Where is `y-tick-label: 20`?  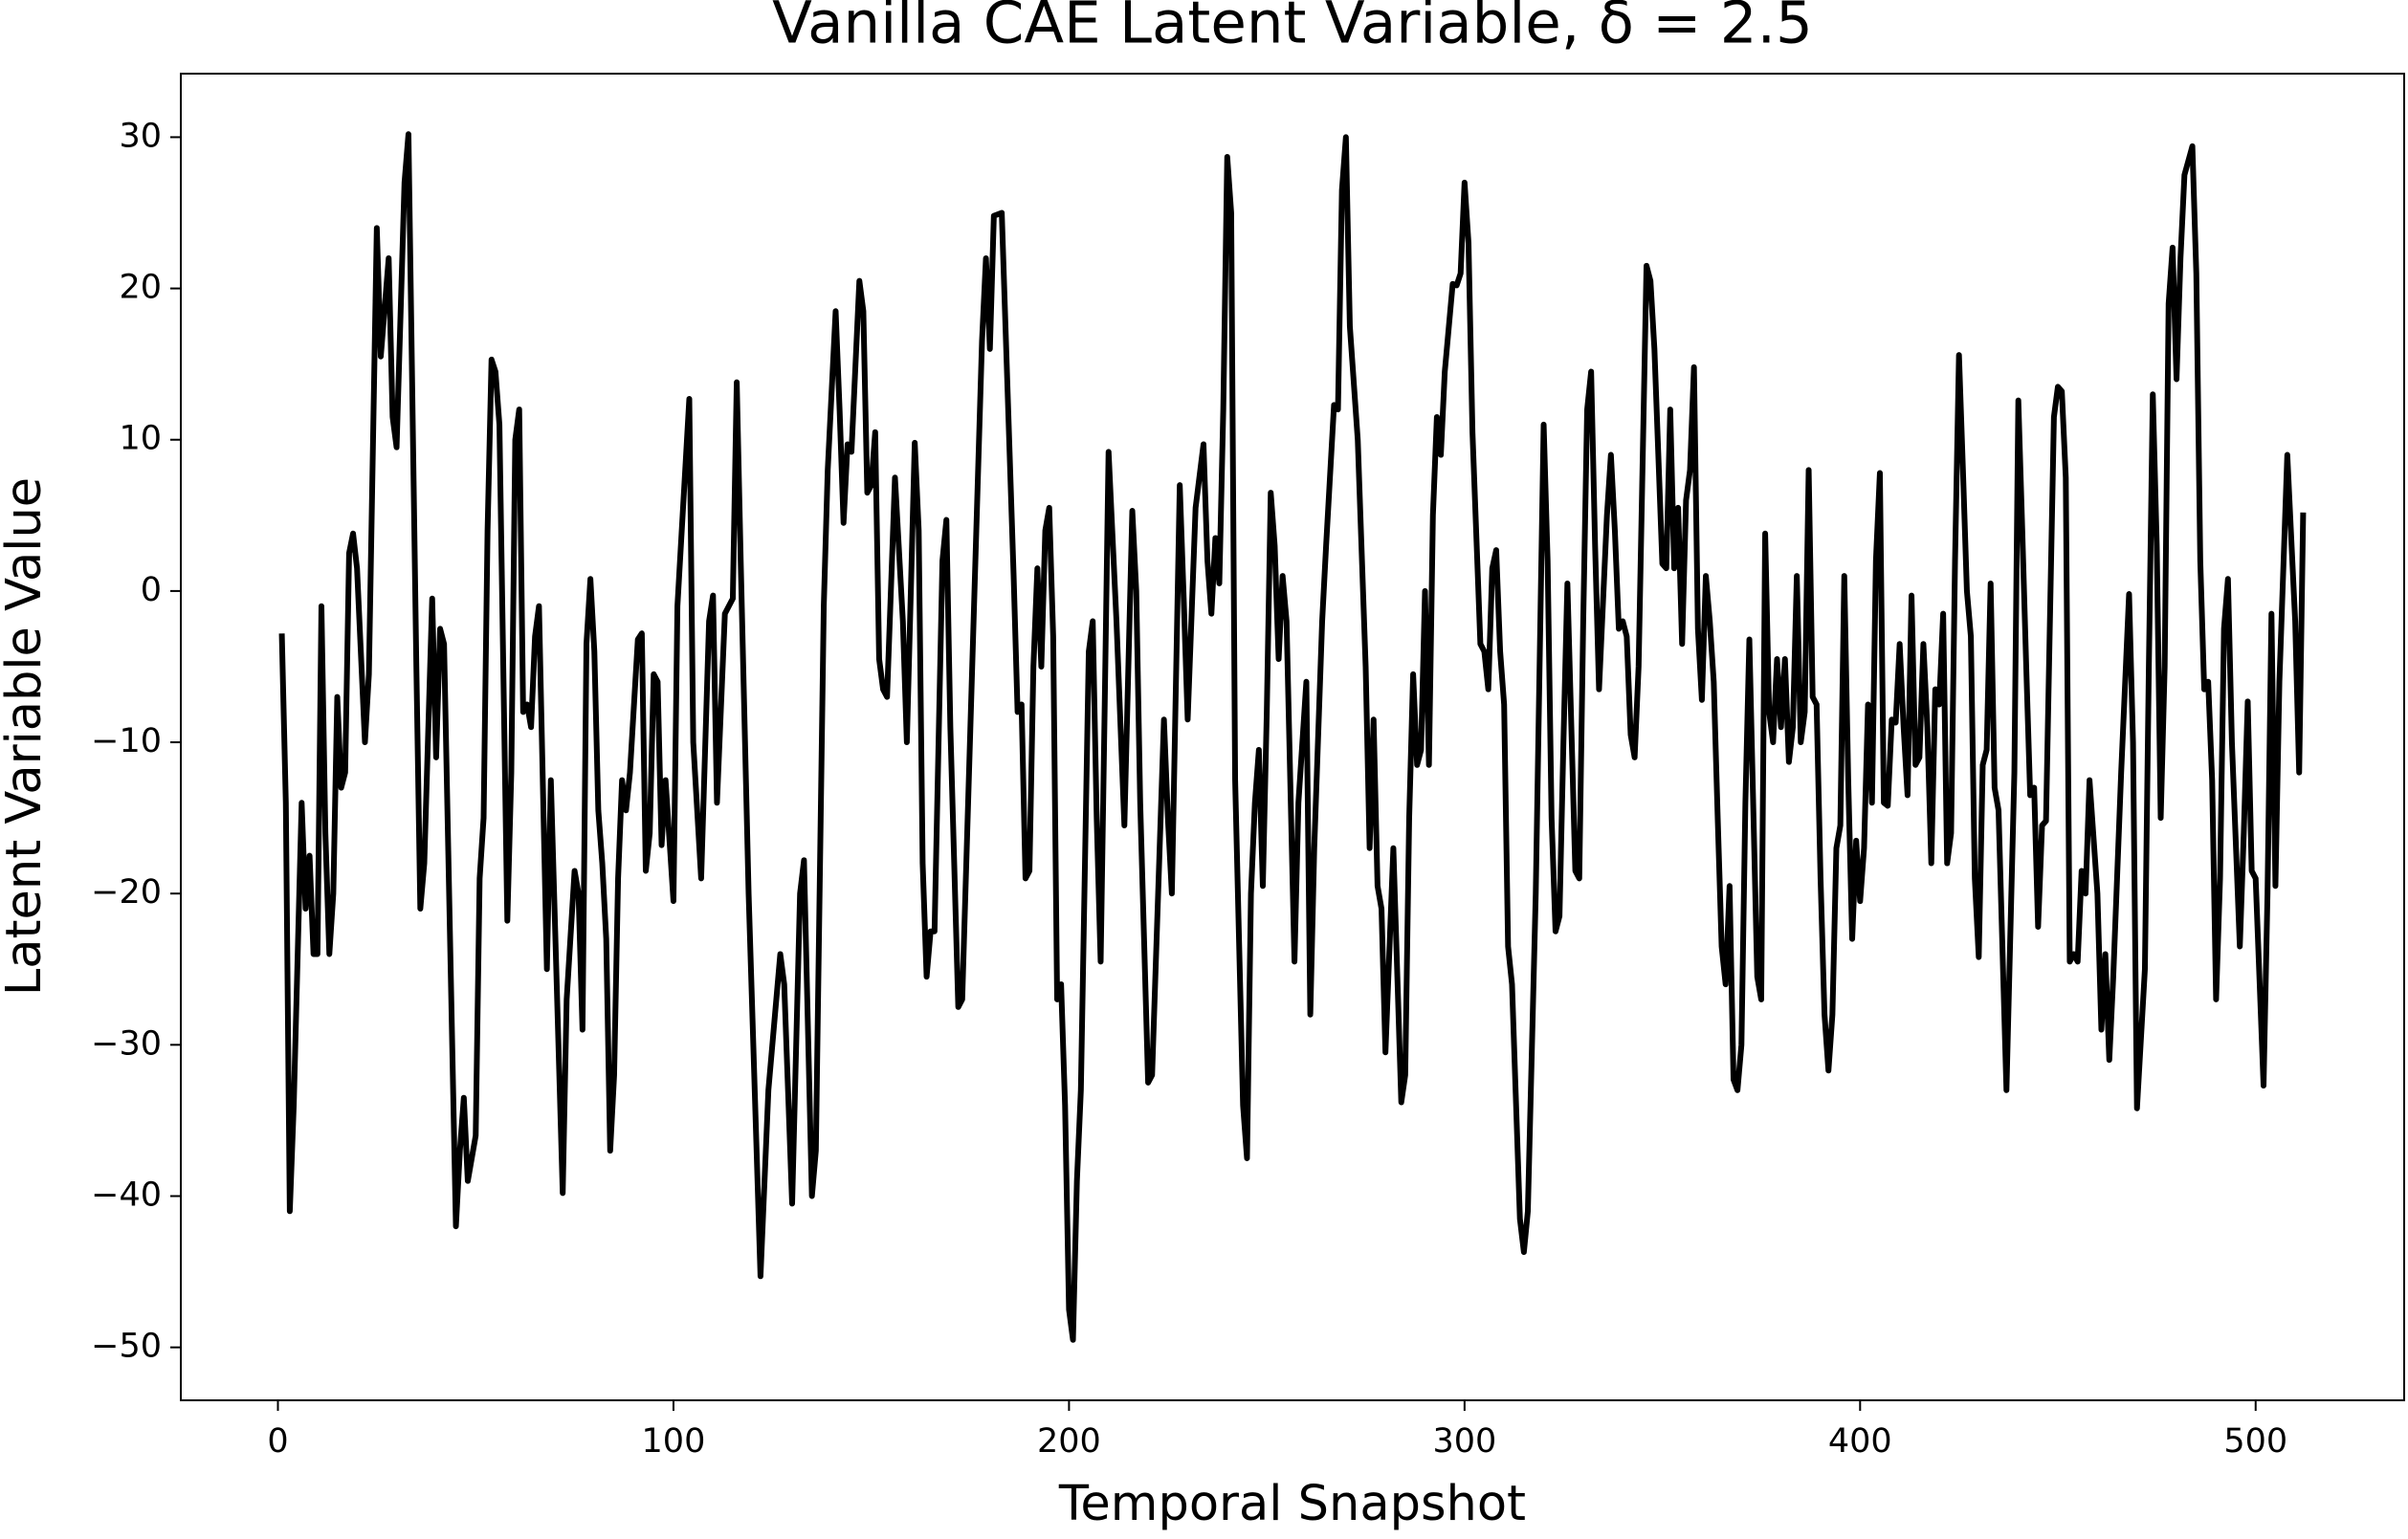 y-tick-label: 20 is located at coordinates (140, 288).